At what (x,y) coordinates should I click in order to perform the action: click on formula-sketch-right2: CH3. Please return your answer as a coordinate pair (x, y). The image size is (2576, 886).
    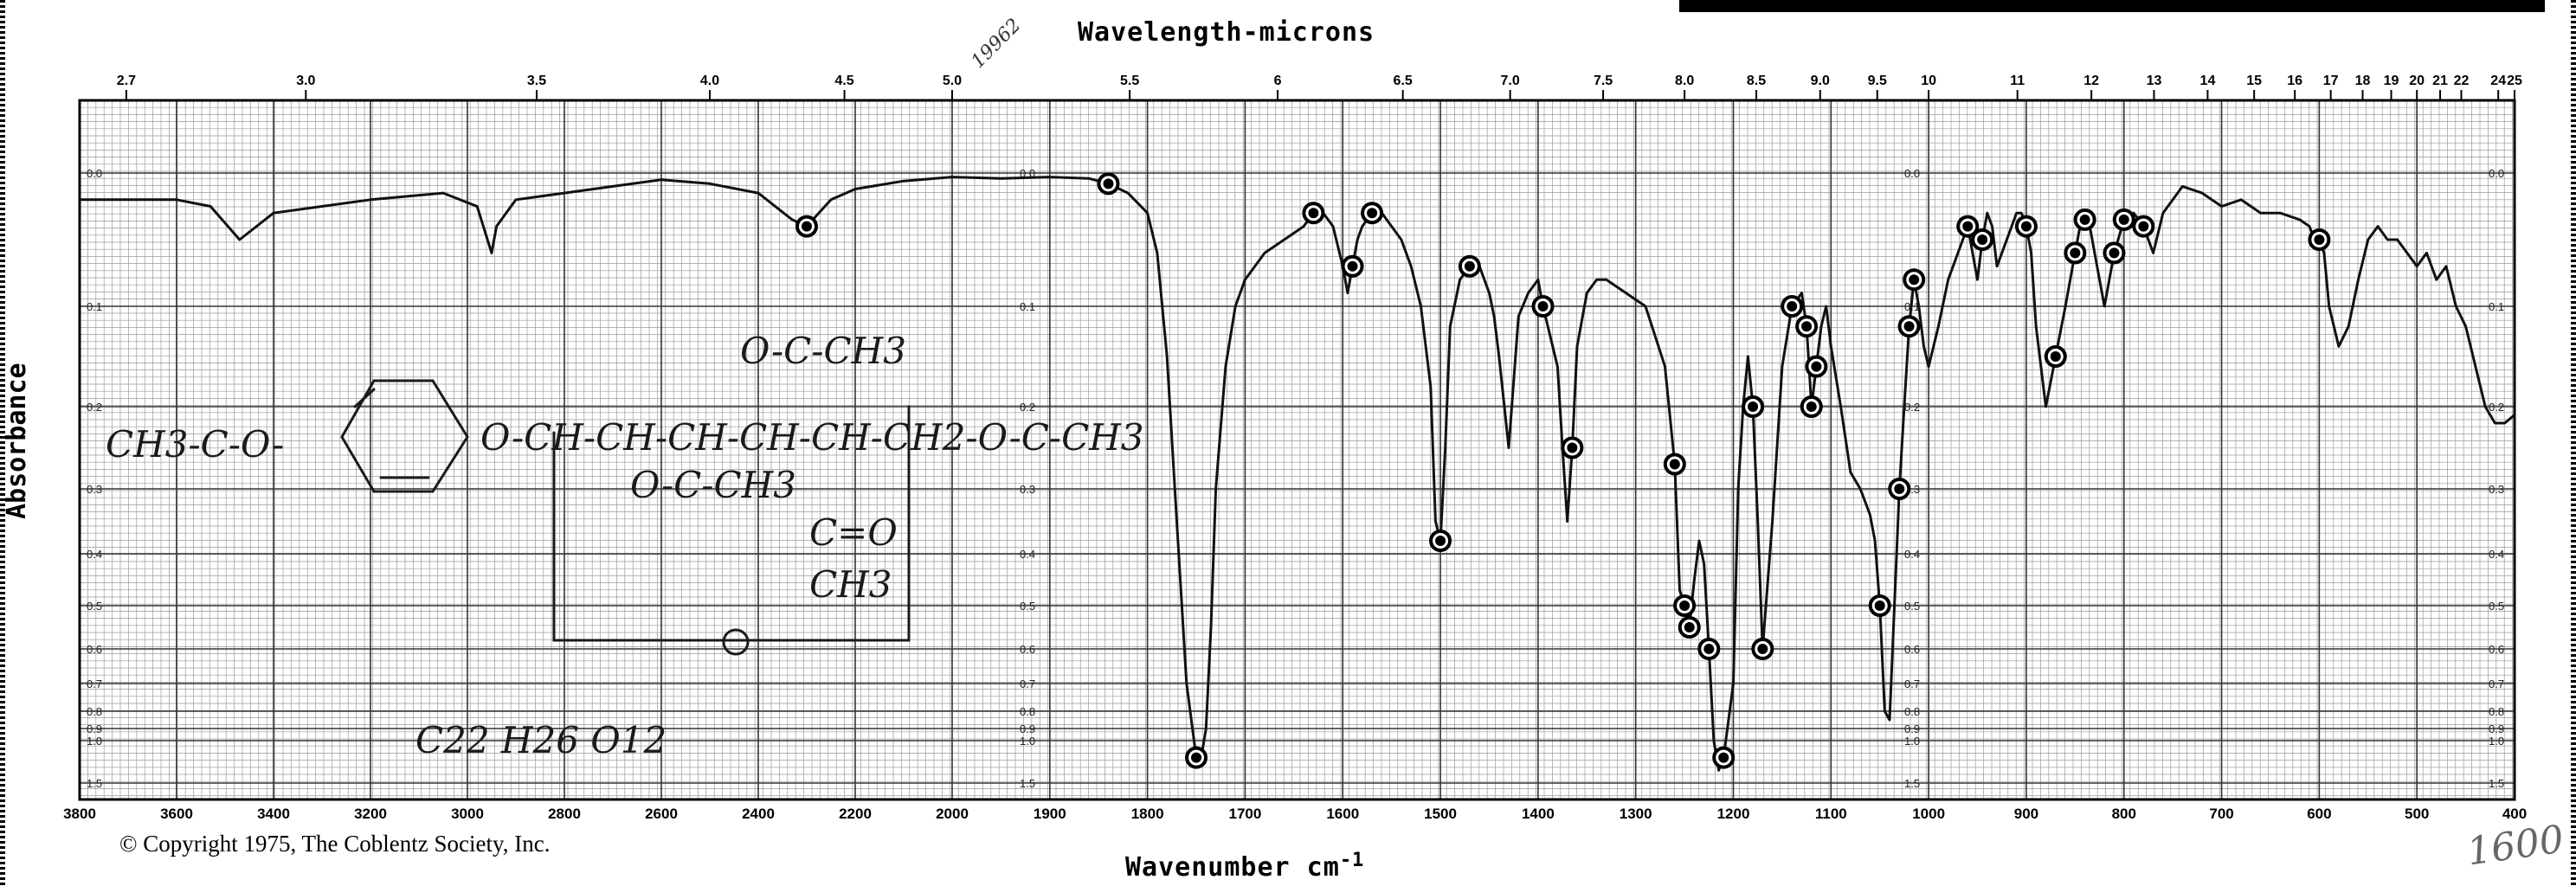
    Looking at the image, I should click on (850, 584).